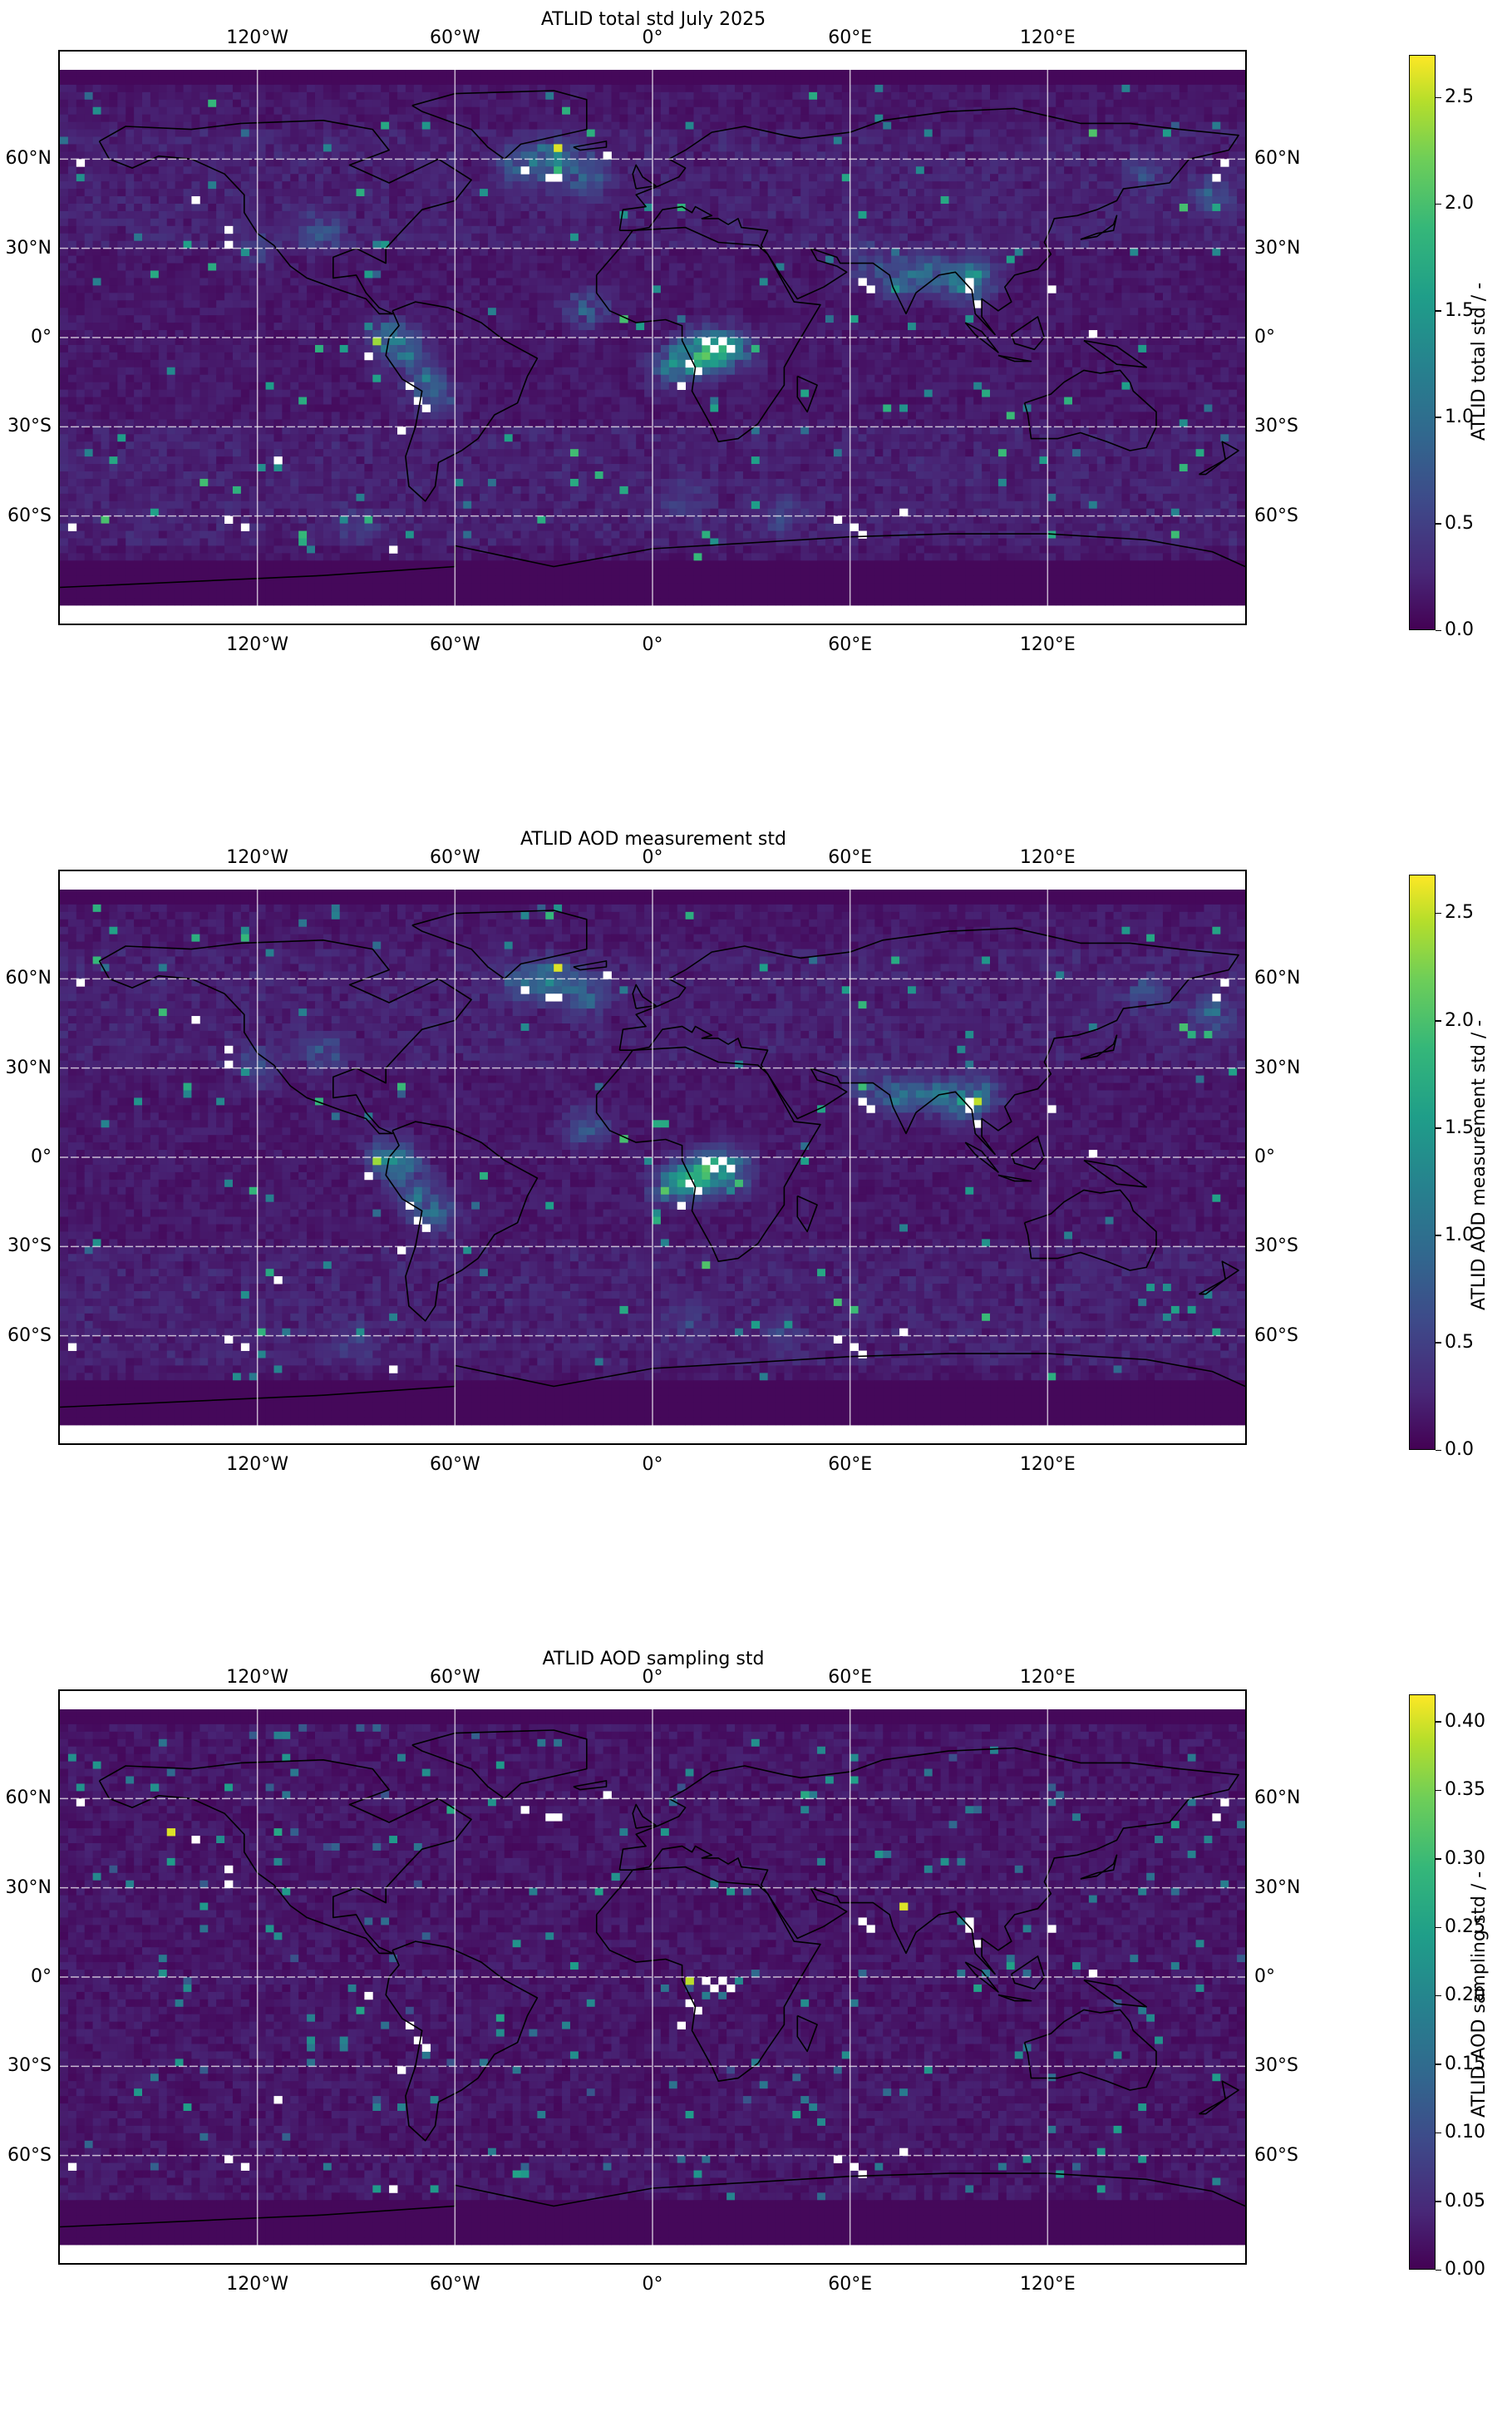 Image resolution: width=1512 pixels, height=2421 pixels. Describe the element at coordinates (29, 1798) in the screenshot. I see `lat-label-left: 60°N` at that location.